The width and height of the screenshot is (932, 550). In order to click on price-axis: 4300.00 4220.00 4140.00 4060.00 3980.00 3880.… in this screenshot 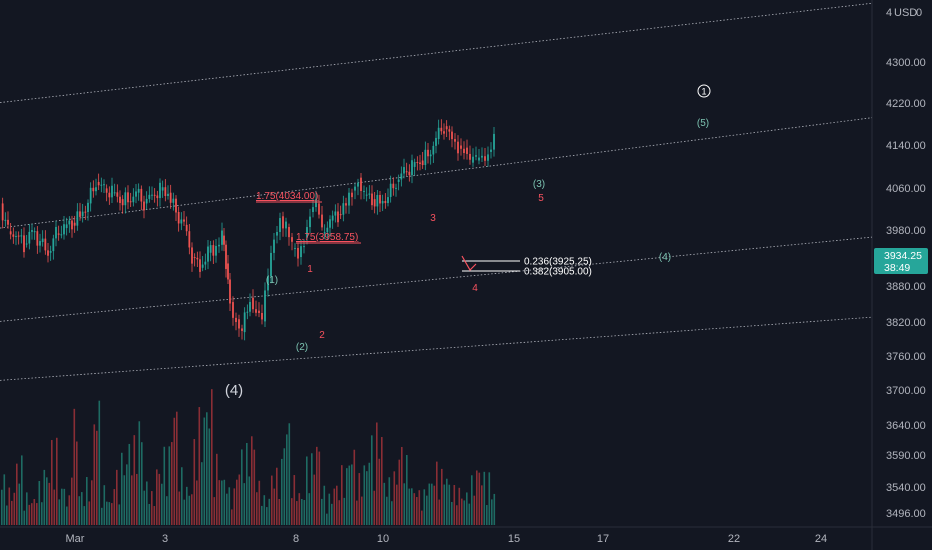, I will do `click(906, 288)`.